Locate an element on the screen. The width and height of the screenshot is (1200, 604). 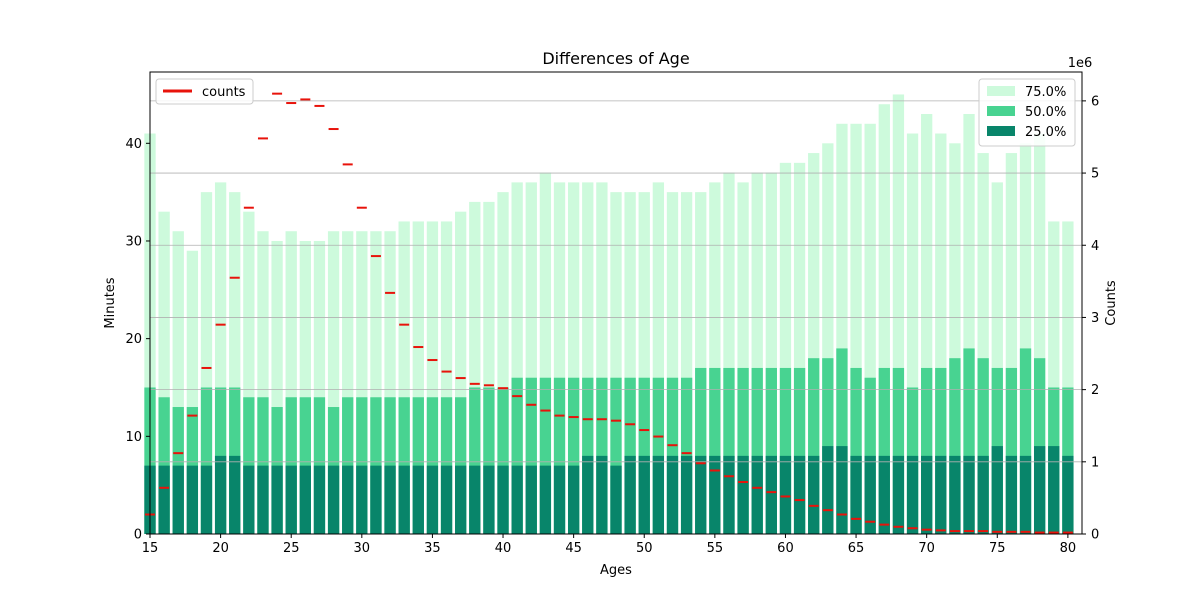
x-tick-label-80: 80 is located at coordinates (1068, 548).